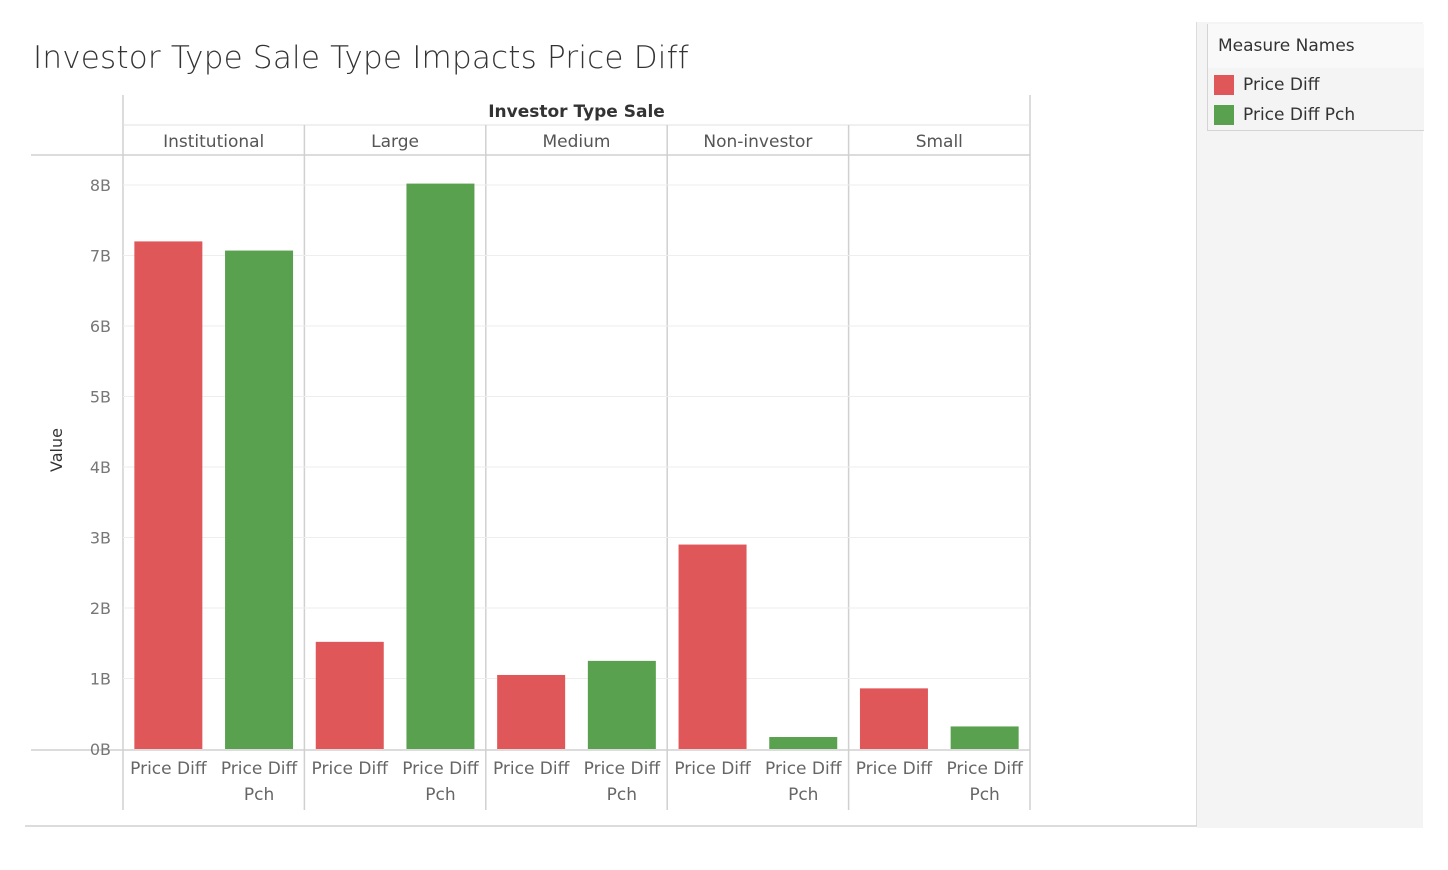  I want to click on bar-medium-price-diff, so click(531, 711).